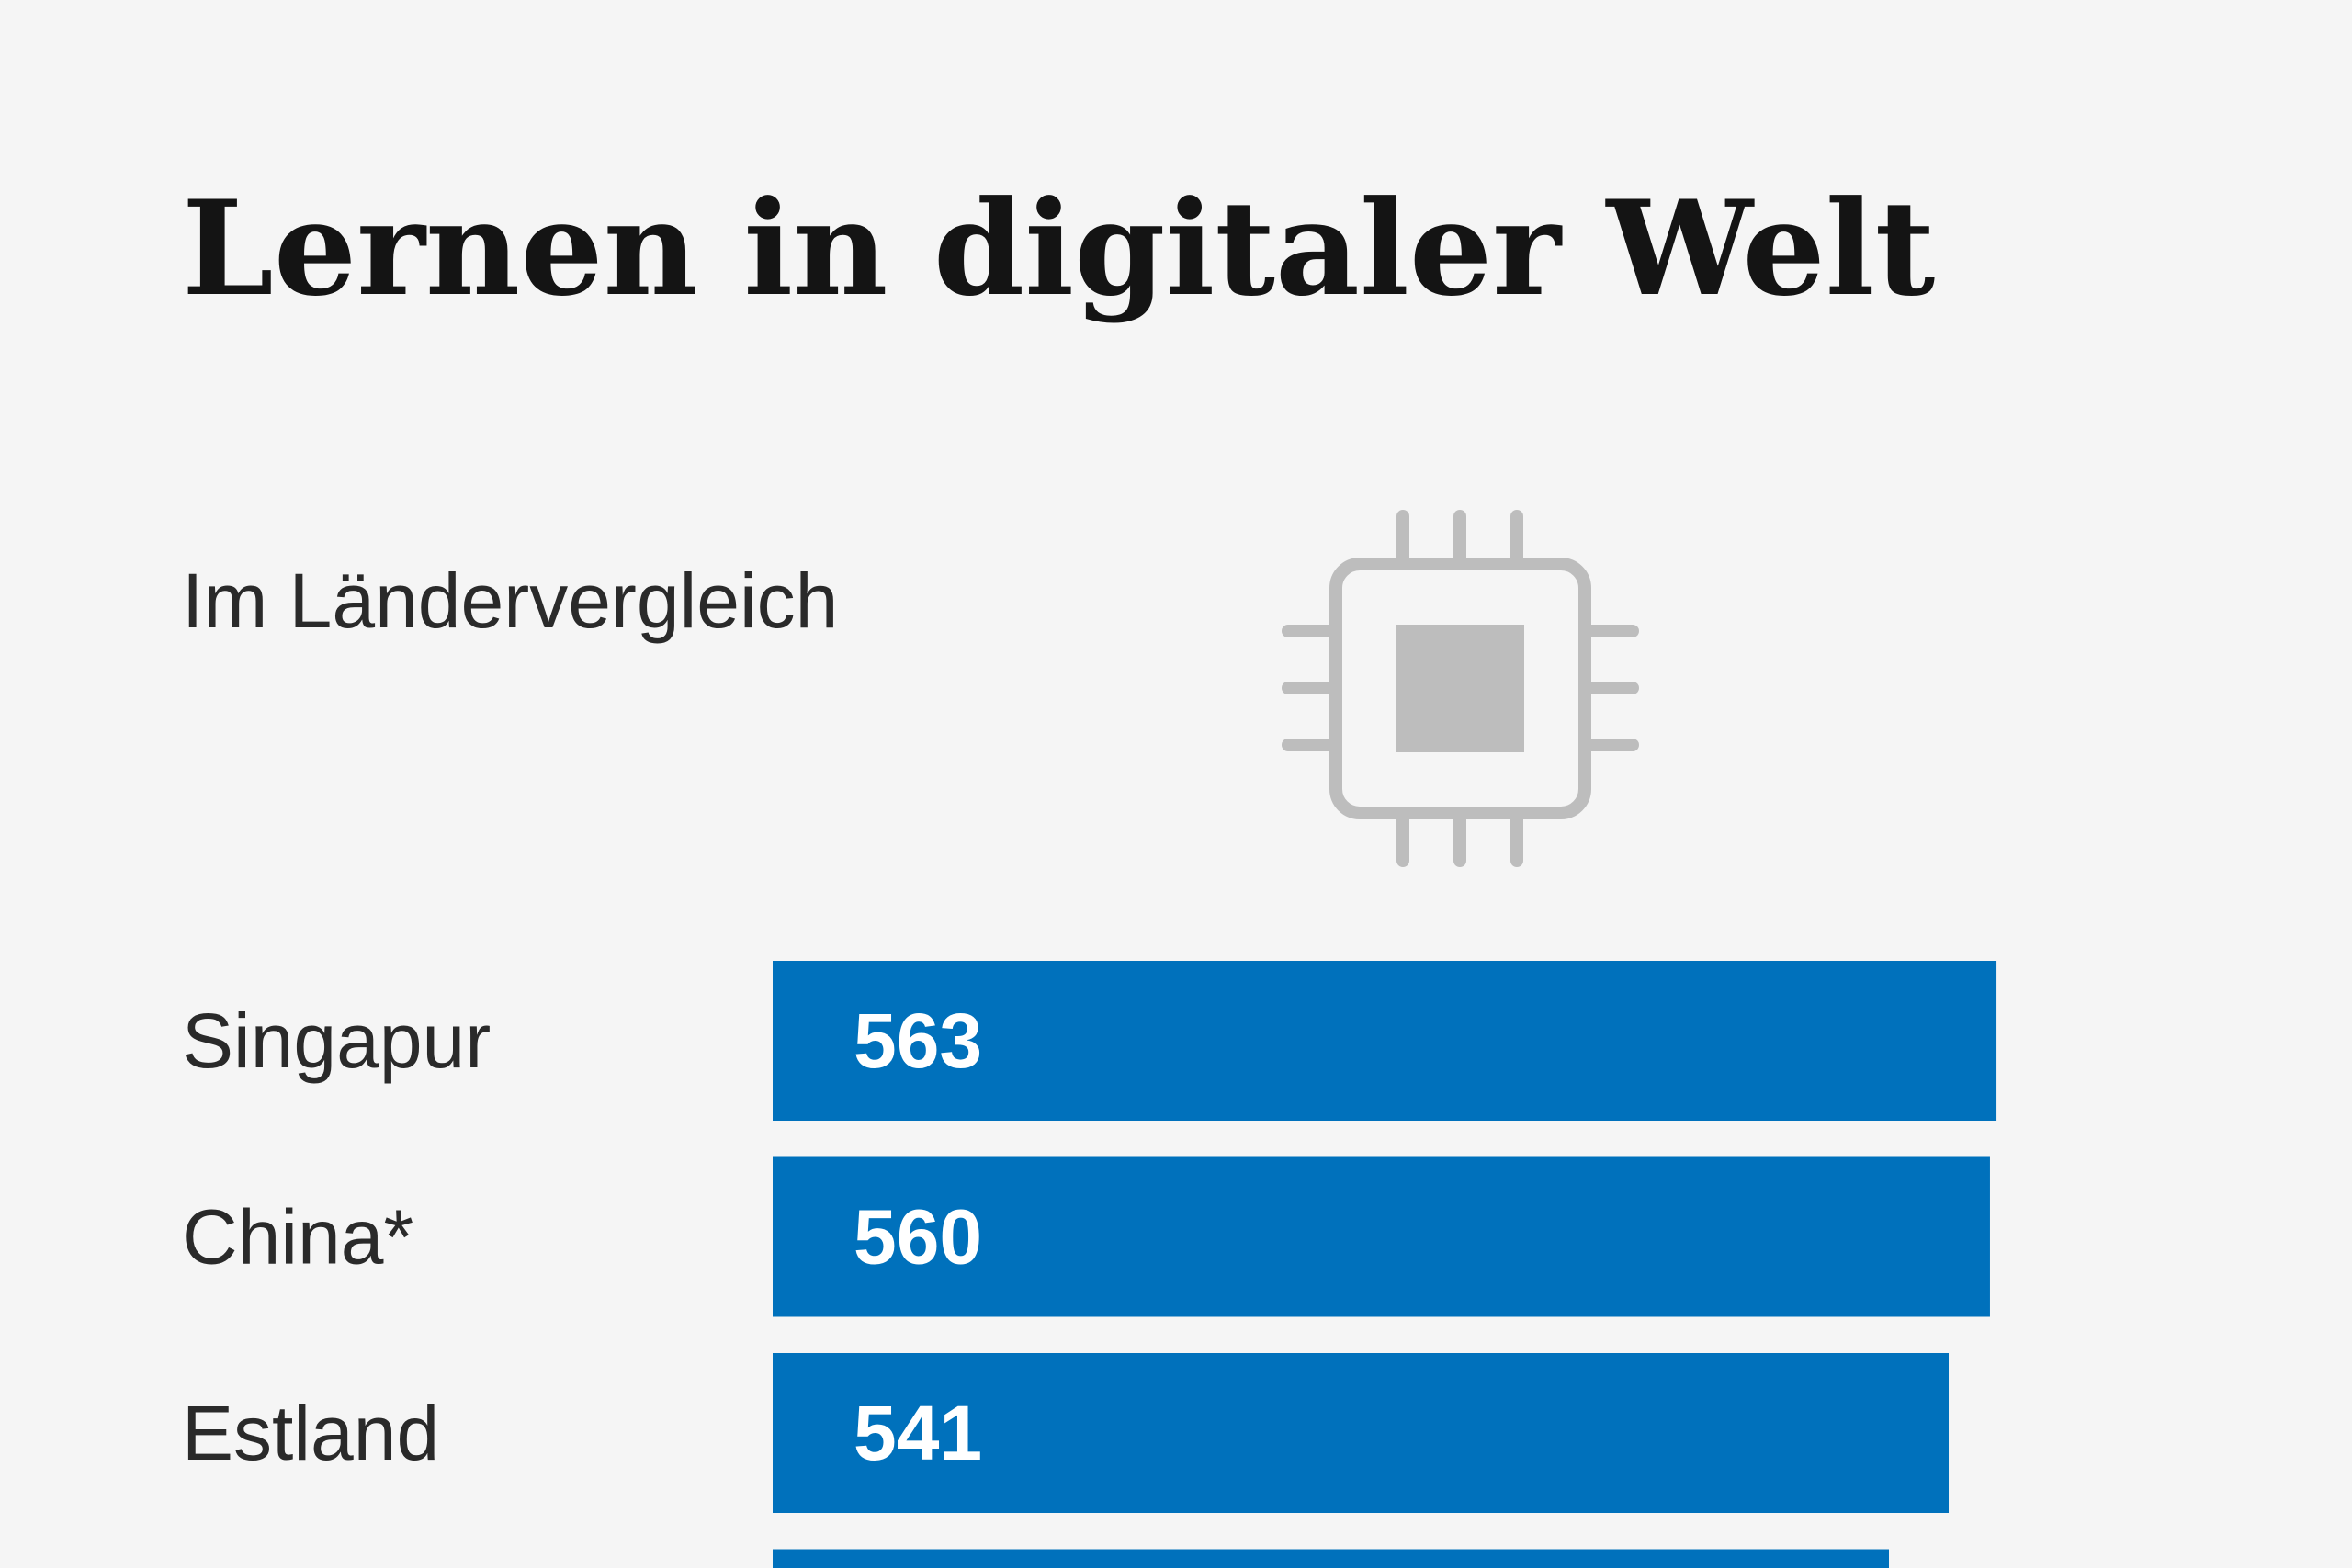 Image resolution: width=2352 pixels, height=1568 pixels. I want to click on category-label: China*, so click(297, 1237).